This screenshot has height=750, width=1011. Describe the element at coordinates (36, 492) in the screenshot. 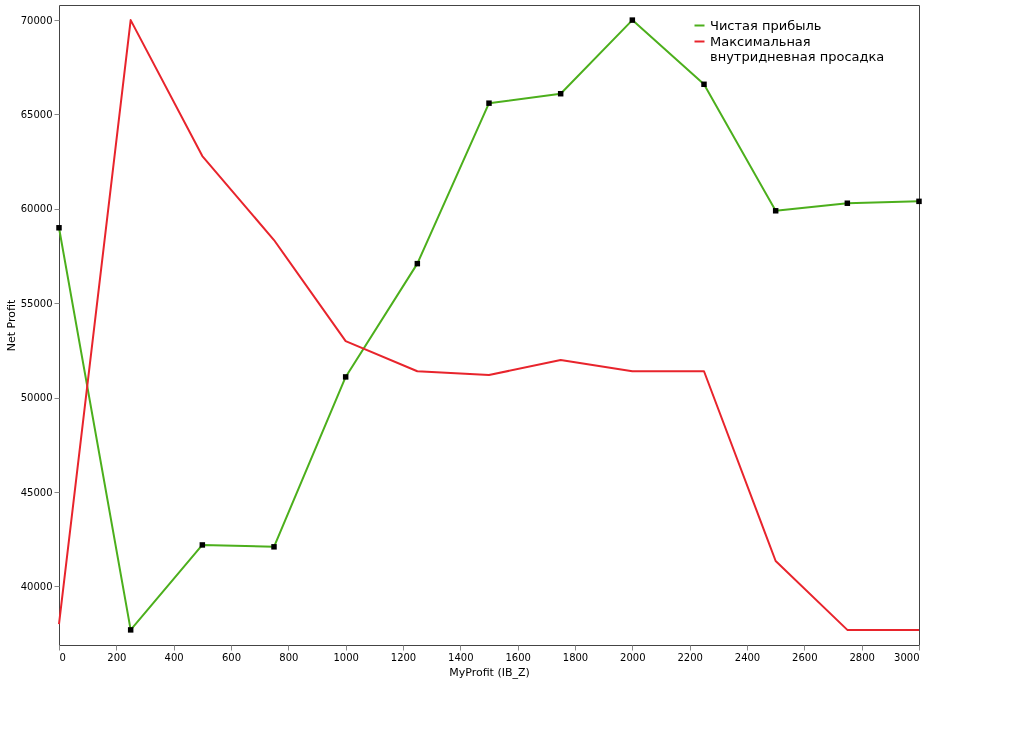

I see `y-tick-label: 45000` at that location.